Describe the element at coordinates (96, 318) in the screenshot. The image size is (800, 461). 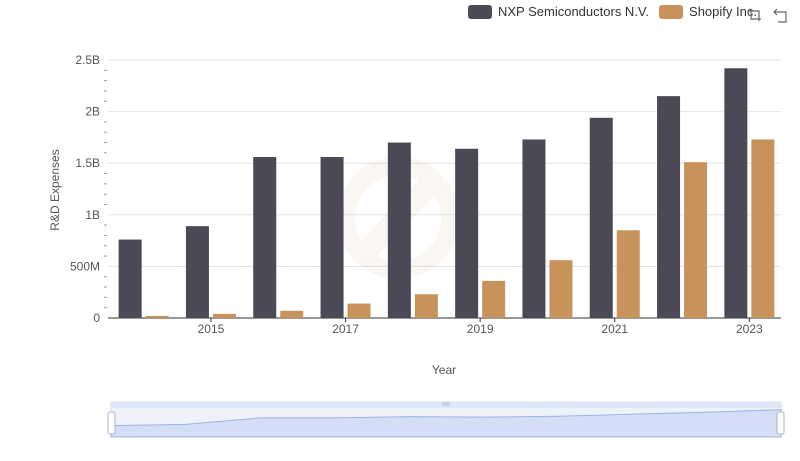
I see `y-tick-label: 0` at that location.